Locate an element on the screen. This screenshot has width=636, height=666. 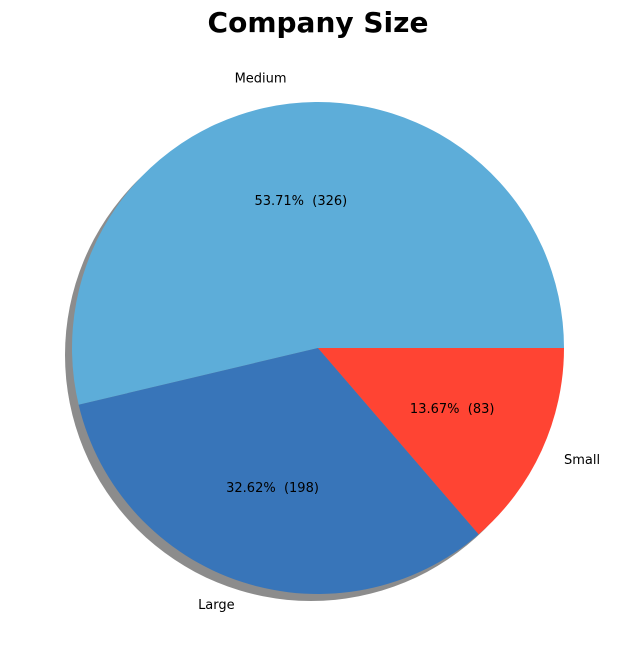
slice-percent-large: 32.62% (198) is located at coordinates (272, 488).